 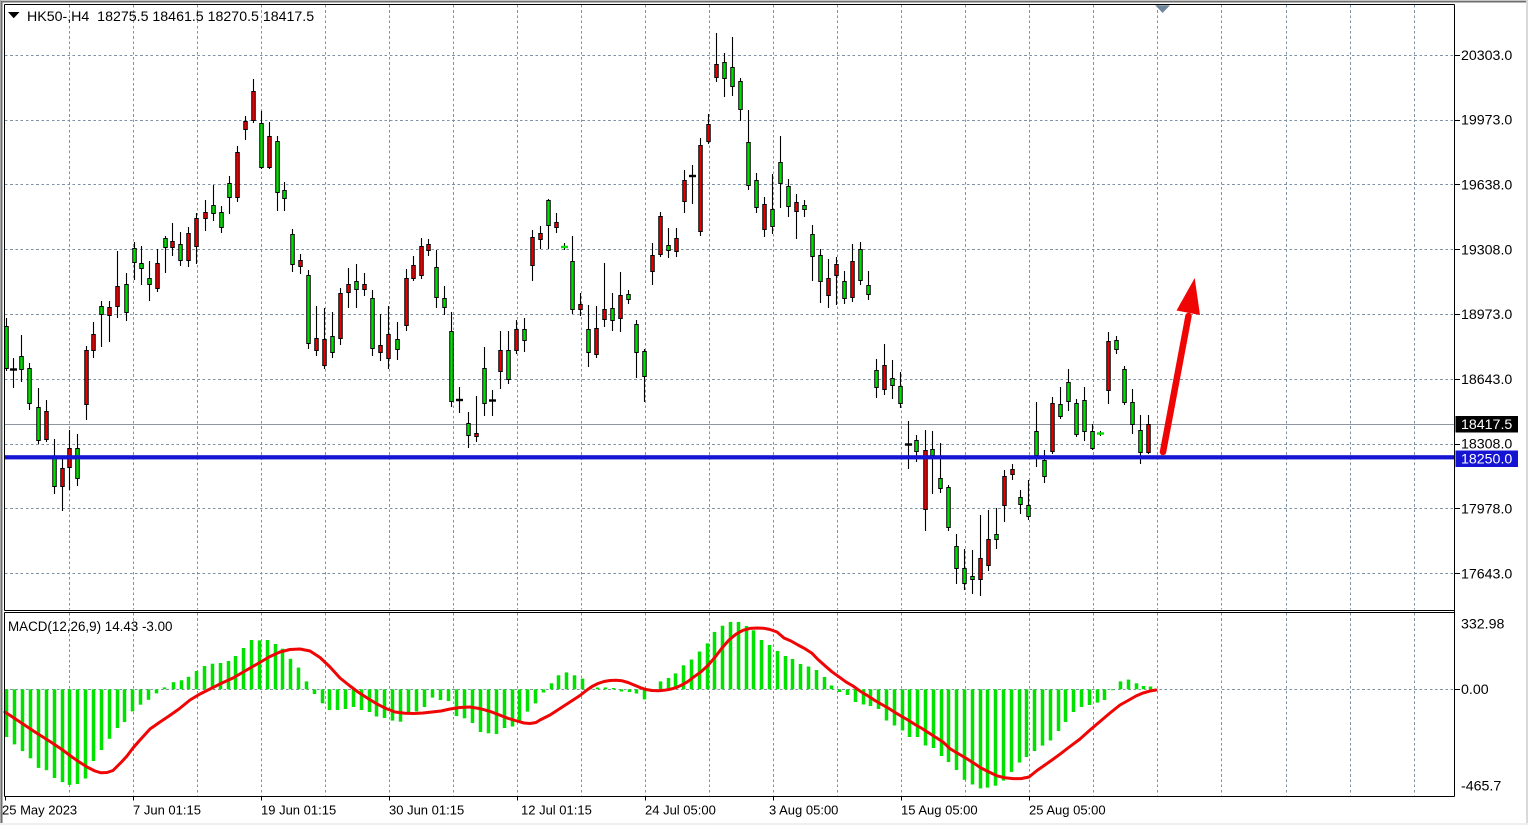 I want to click on svg-text: 18417.5, so click(x=1486, y=425).